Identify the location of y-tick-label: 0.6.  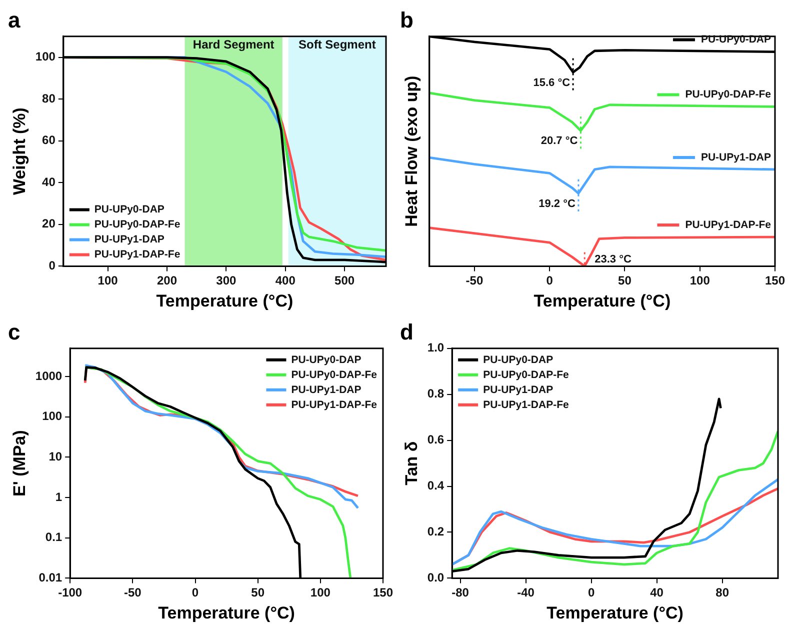
(435, 439).